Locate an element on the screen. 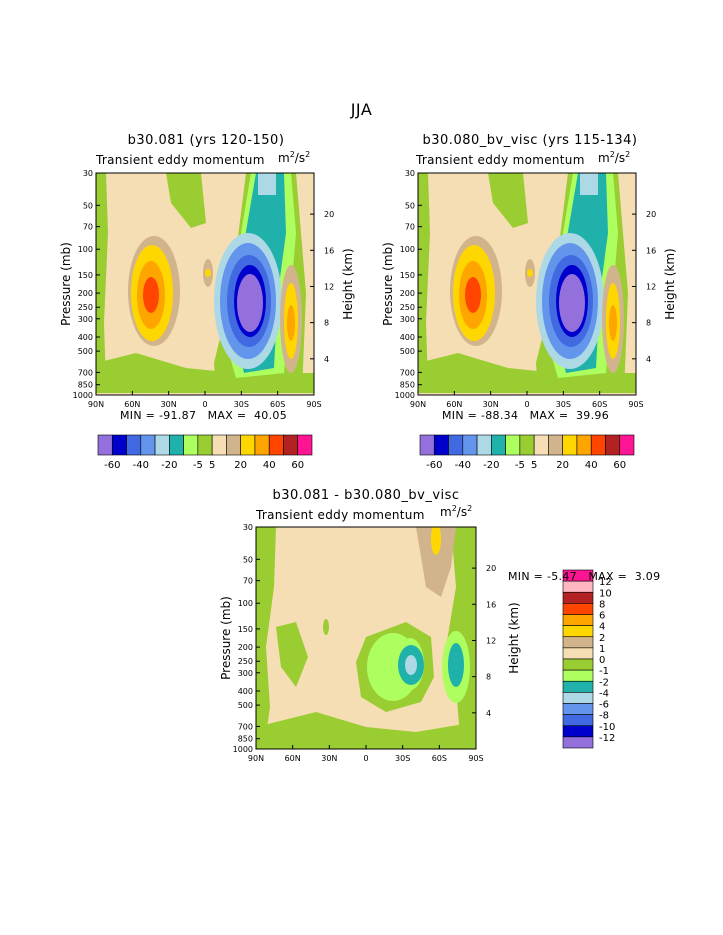 This screenshot has width=723, height=935. panel1-ytick-label: 250 is located at coordinates (85, 307).